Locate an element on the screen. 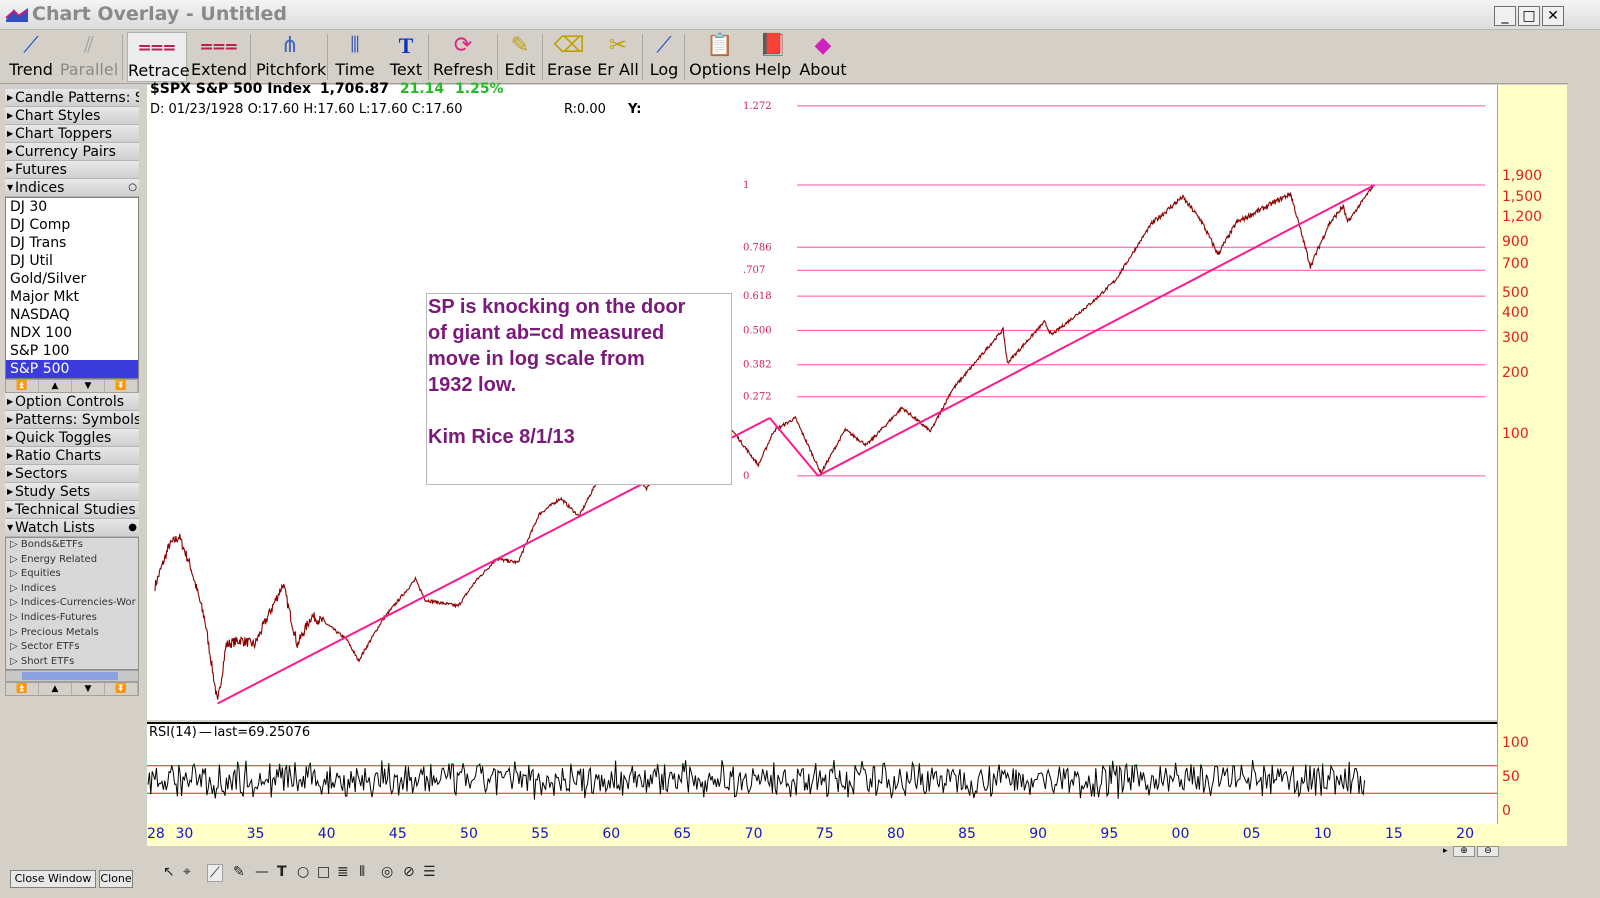  edit-button: ✎ Edit is located at coordinates (520, 57).